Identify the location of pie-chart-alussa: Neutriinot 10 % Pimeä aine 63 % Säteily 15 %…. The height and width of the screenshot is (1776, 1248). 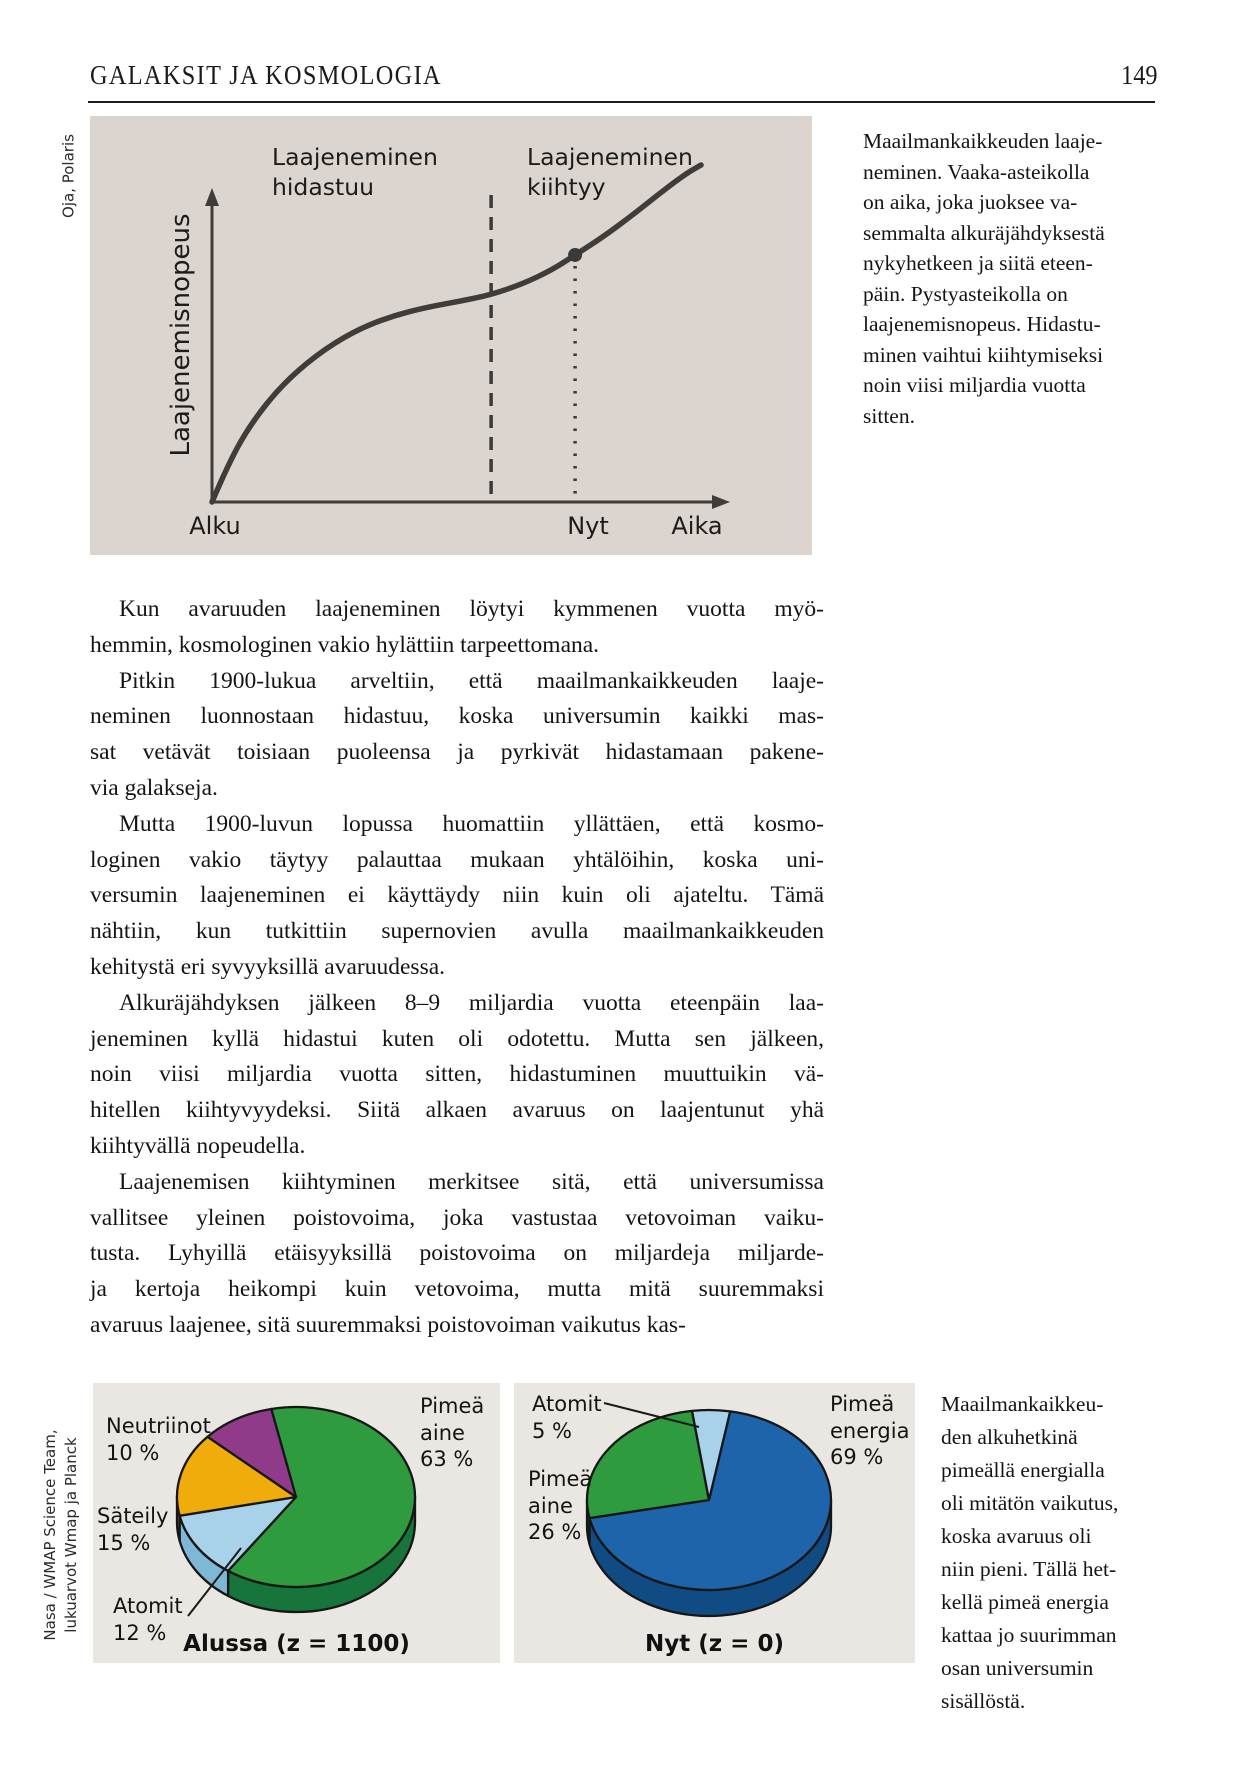
(296, 1523).